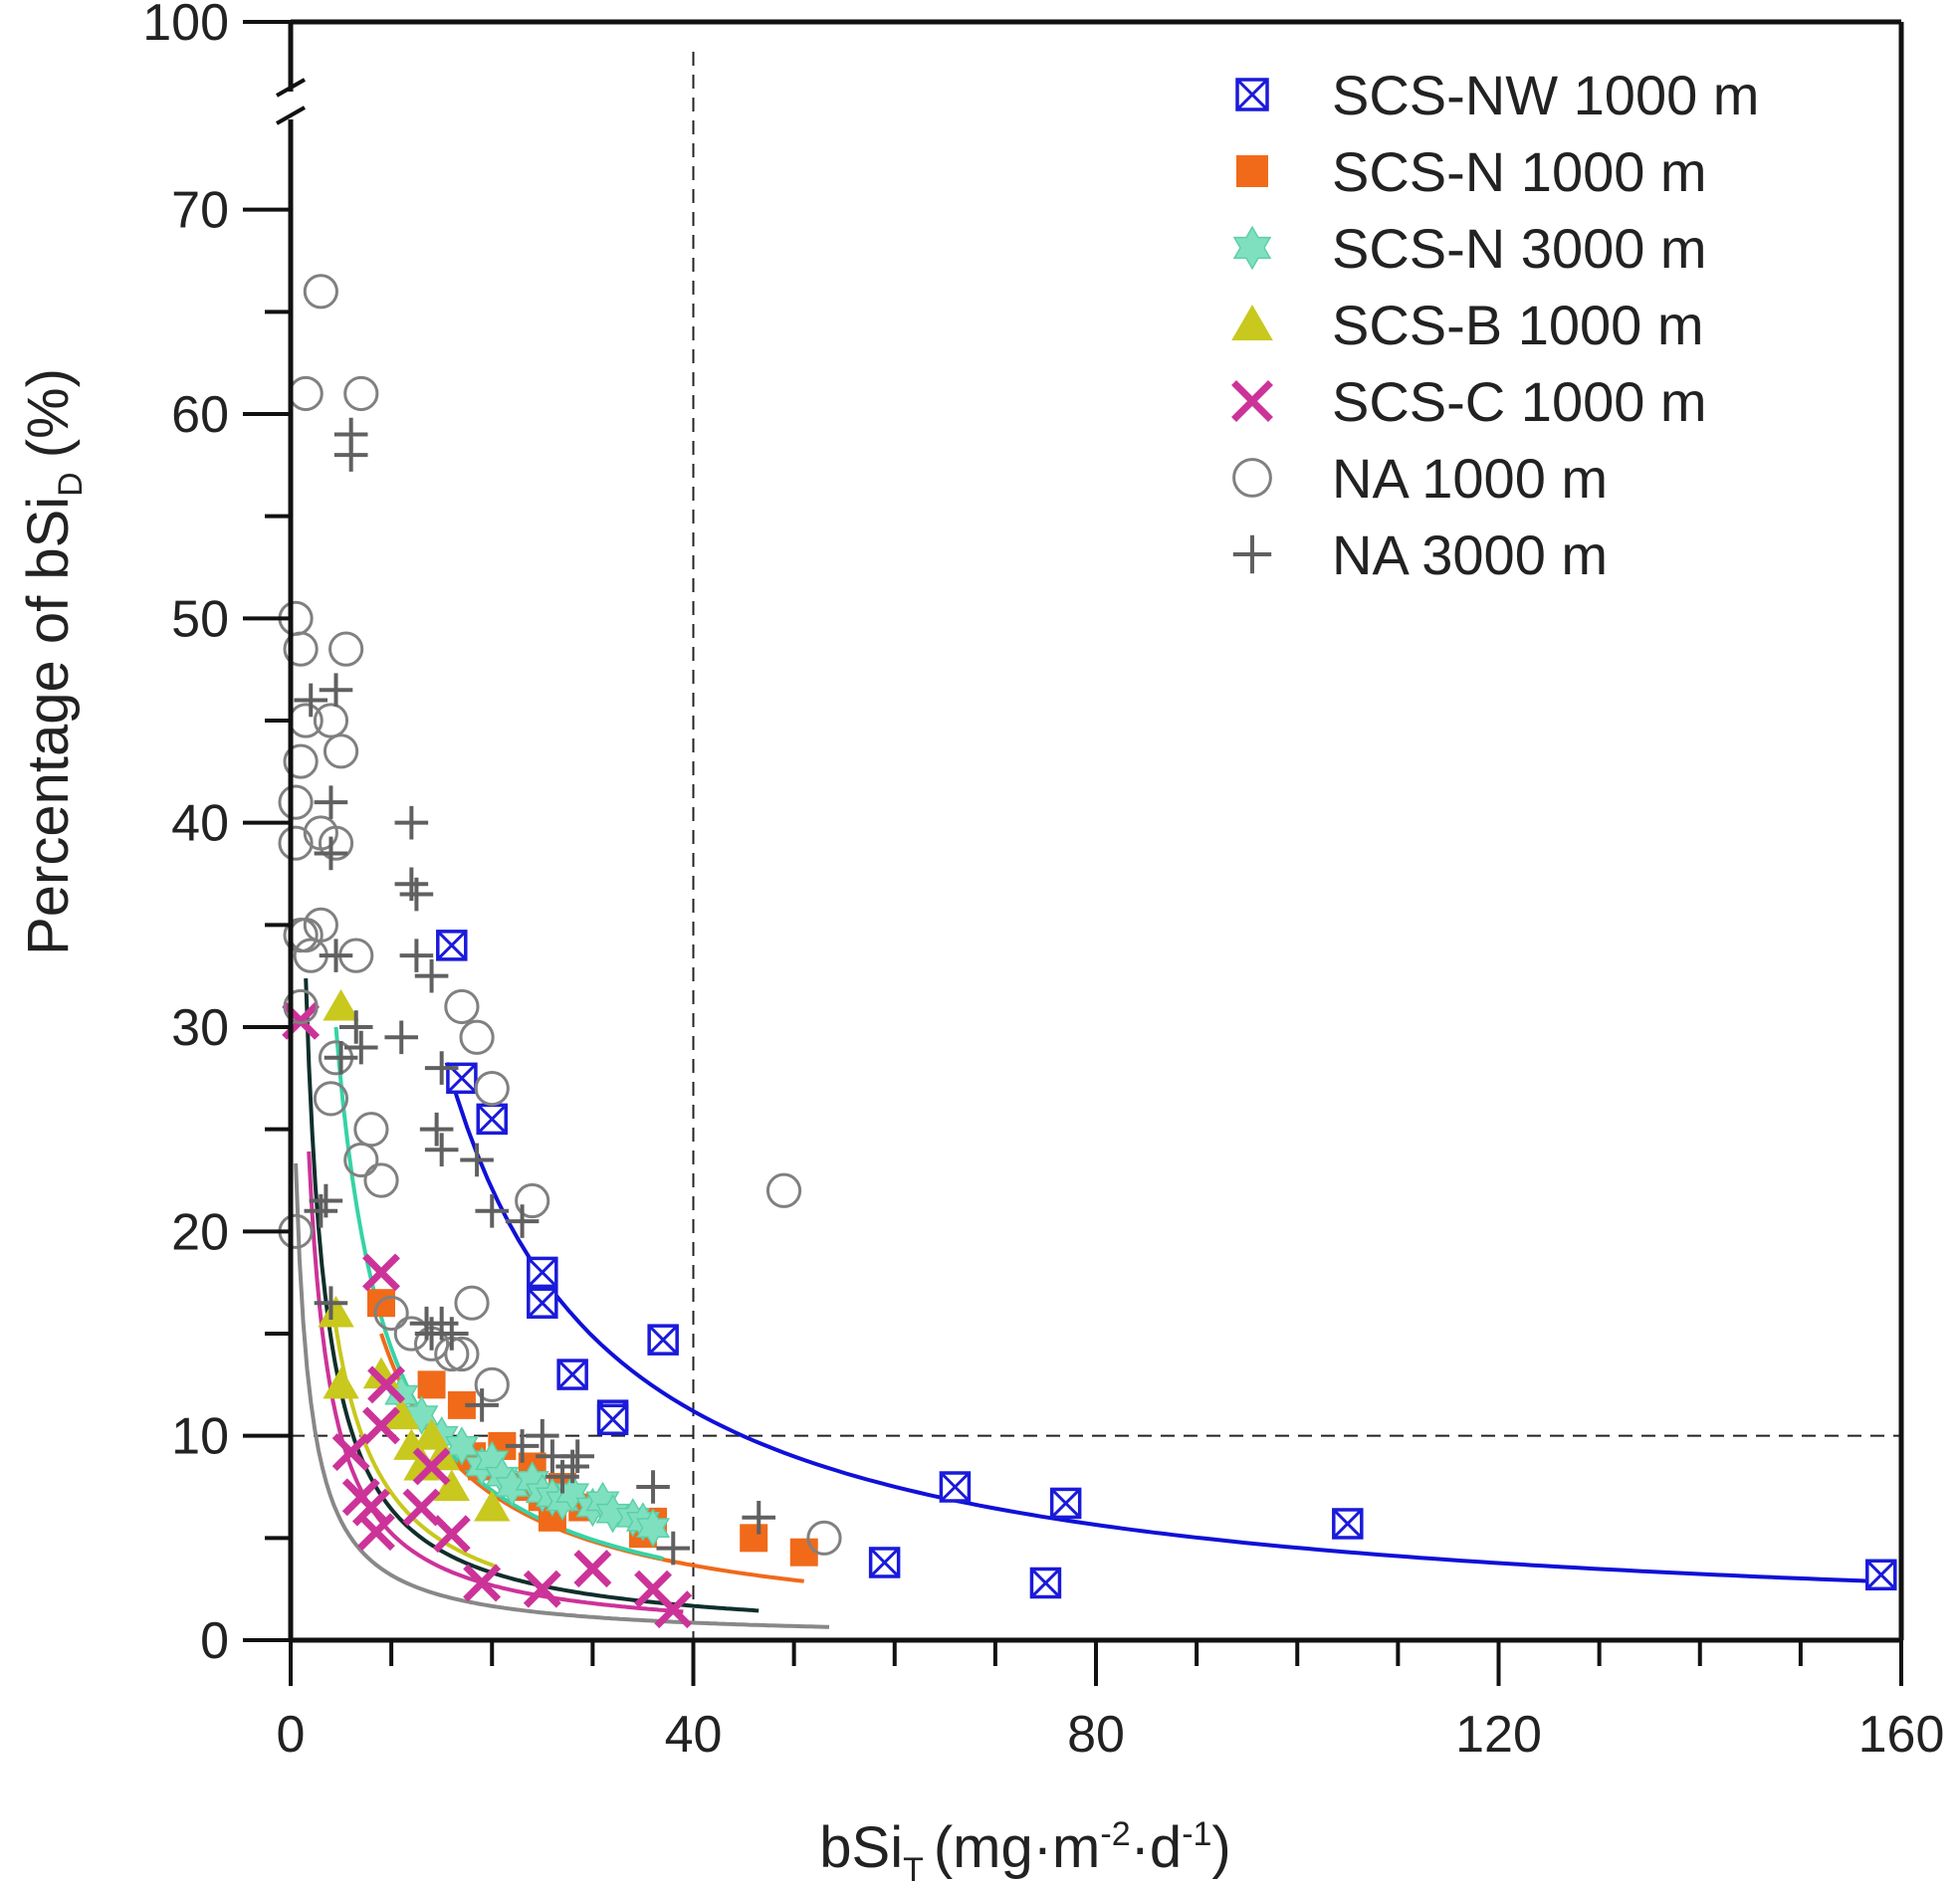 The image size is (1960, 1884). What do you see at coordinates (186, 26) in the screenshot?
I see `y-tick-label: 100` at bounding box center [186, 26].